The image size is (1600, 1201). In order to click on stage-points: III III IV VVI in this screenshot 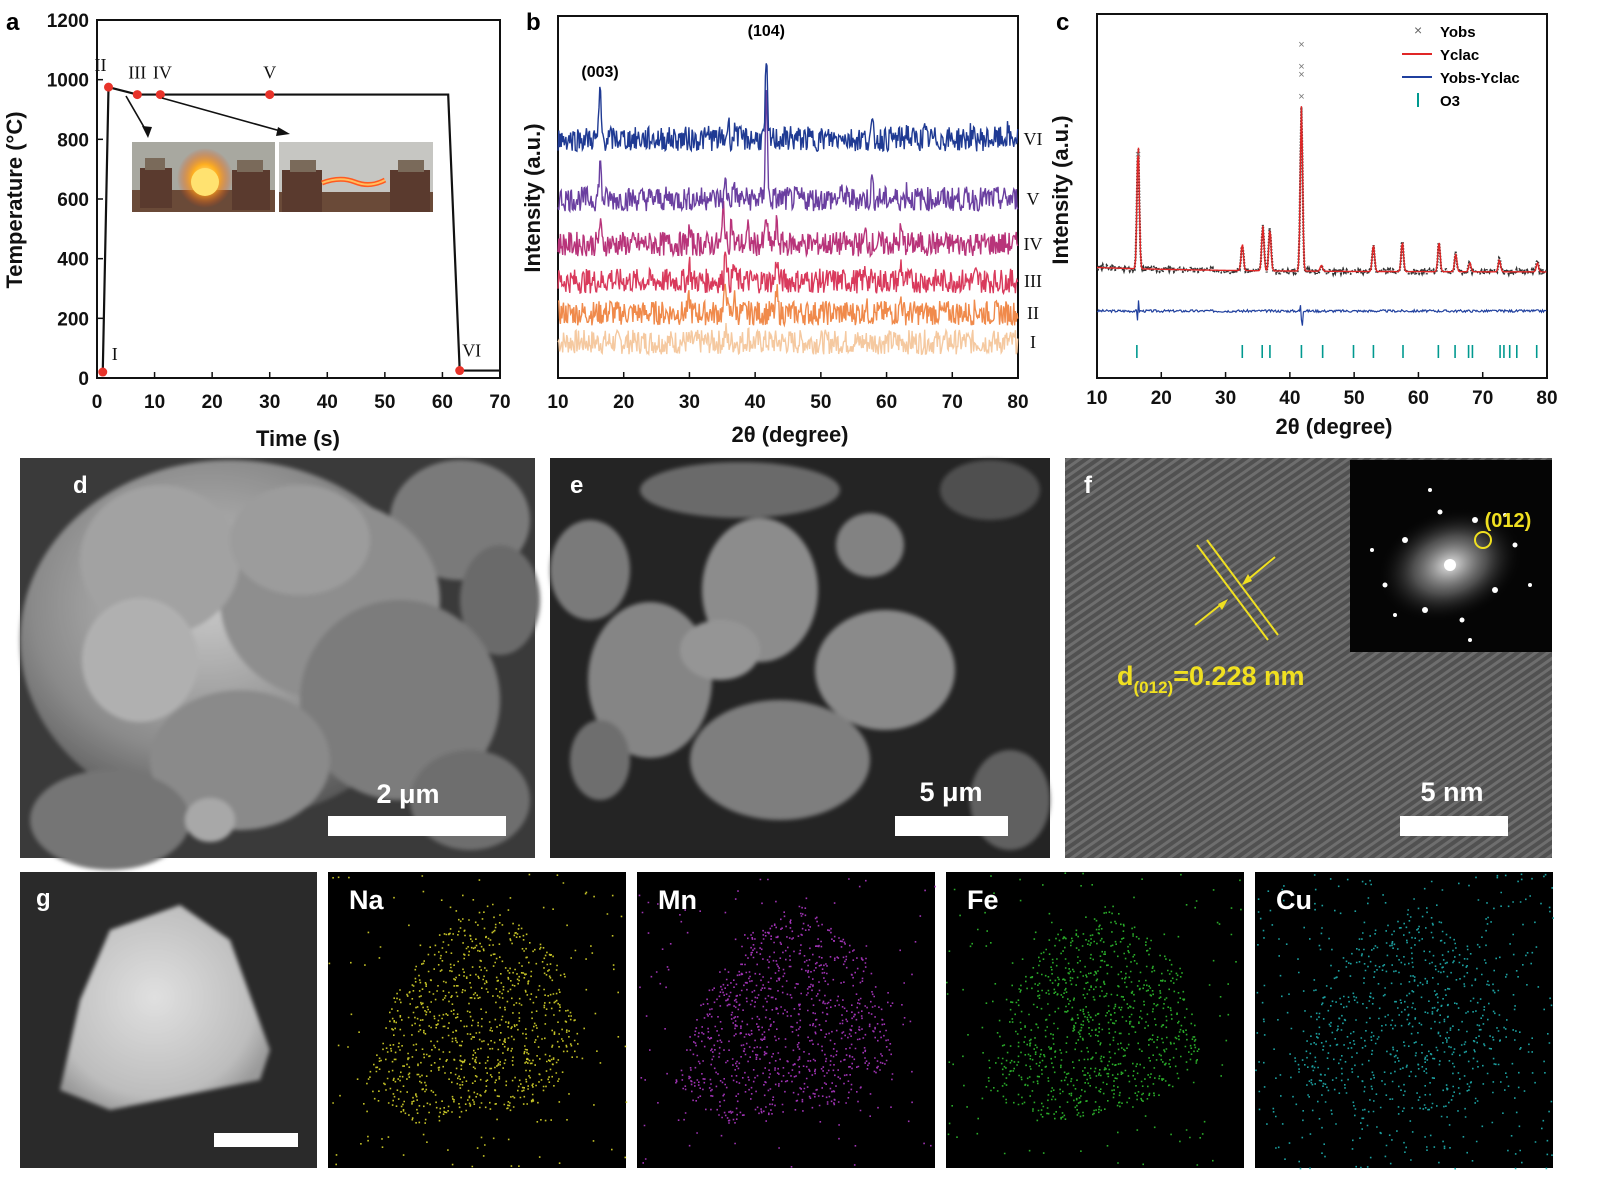, I will do `click(288, 216)`.